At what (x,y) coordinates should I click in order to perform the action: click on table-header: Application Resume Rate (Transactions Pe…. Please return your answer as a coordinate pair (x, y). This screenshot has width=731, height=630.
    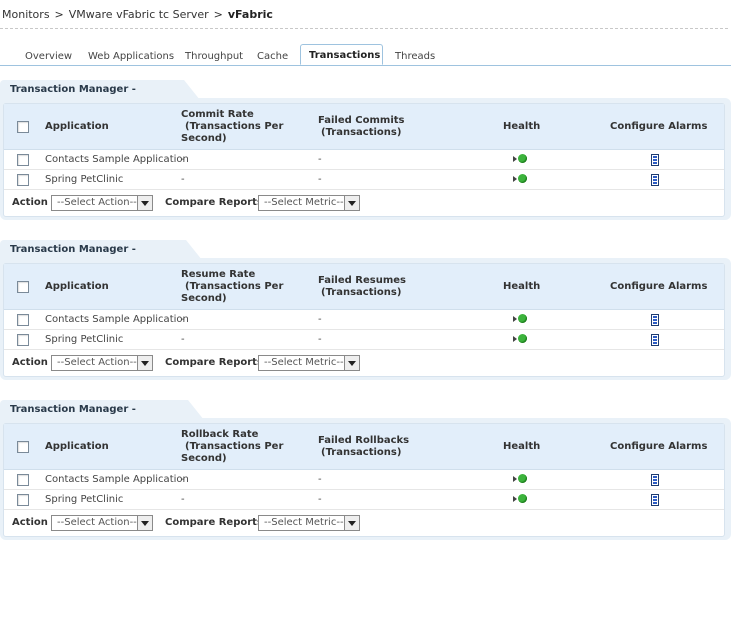
    Looking at the image, I should click on (364, 287).